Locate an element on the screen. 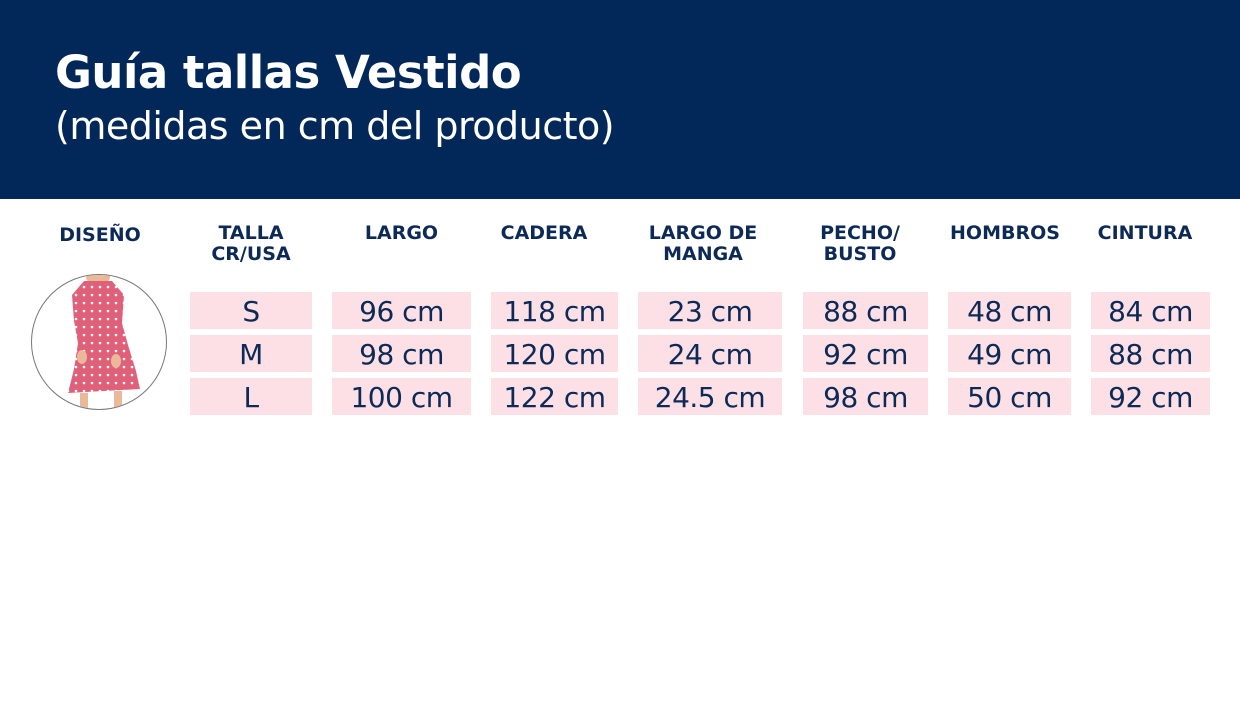 The width and height of the screenshot is (1240, 720). cell-largo: 98 cm is located at coordinates (401, 353).